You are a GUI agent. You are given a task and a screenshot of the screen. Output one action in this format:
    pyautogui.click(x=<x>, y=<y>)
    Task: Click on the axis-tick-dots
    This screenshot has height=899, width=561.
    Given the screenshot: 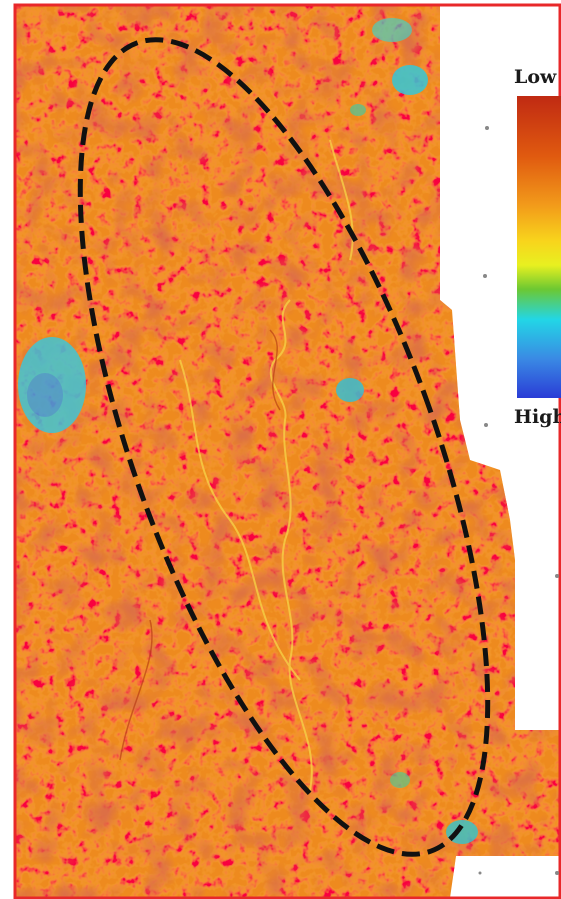 What is the action you would take?
    pyautogui.click(x=518, y=500)
    